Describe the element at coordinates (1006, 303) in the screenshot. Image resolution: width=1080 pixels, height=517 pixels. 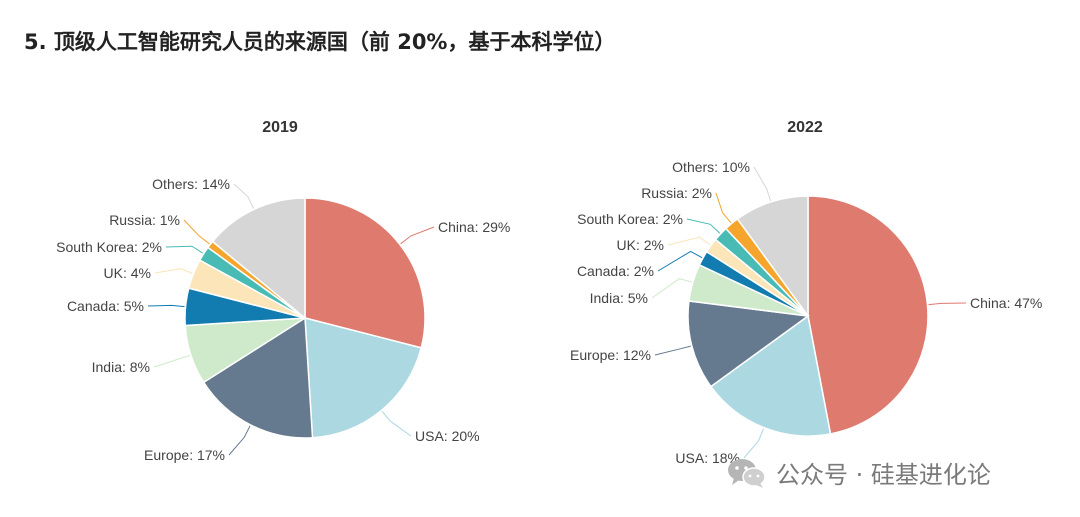
I see `slice-label-china: China: 47%` at that location.